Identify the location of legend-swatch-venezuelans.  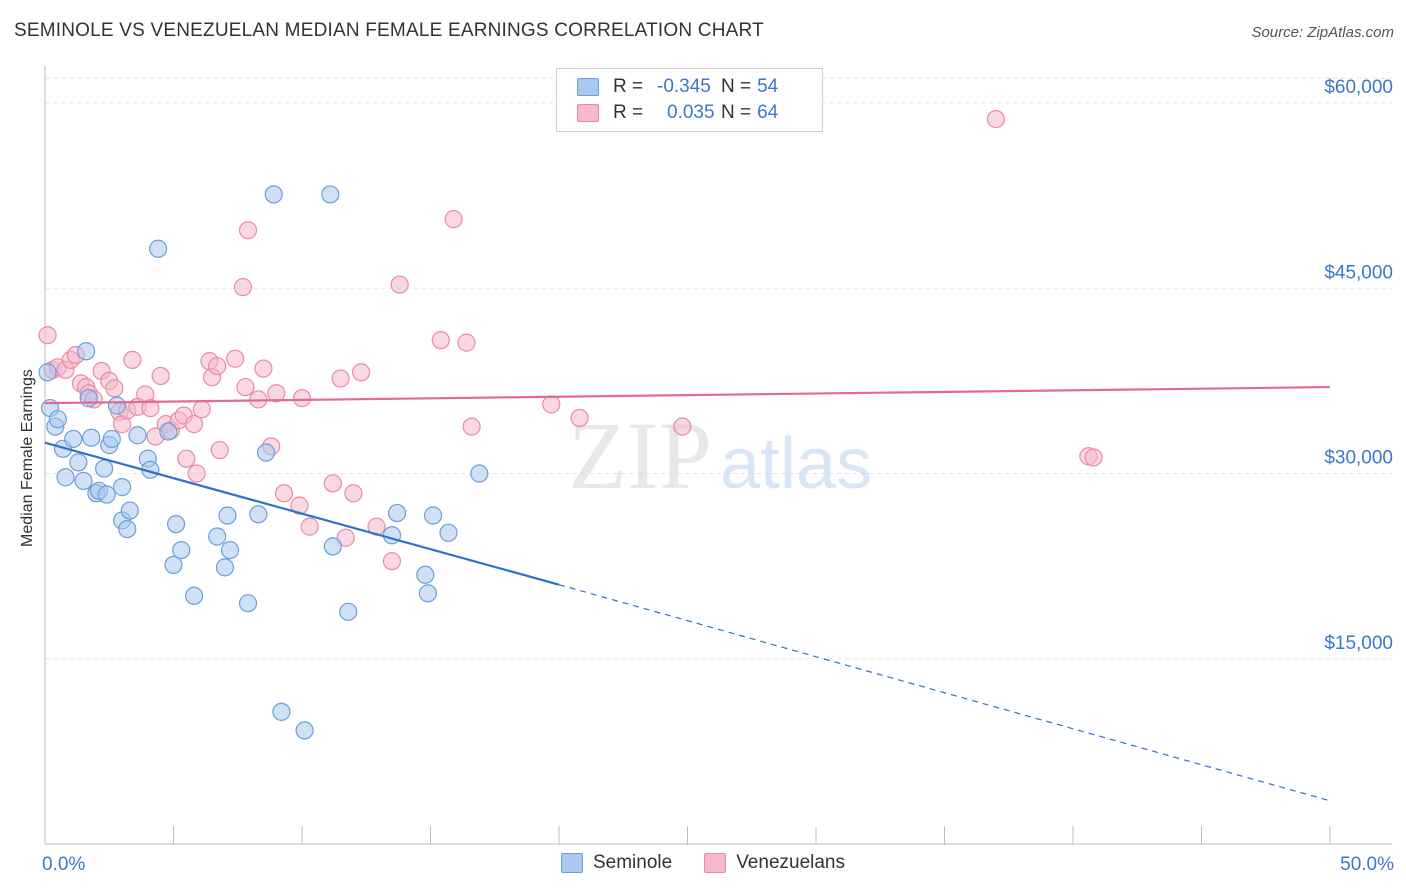
(588, 113).